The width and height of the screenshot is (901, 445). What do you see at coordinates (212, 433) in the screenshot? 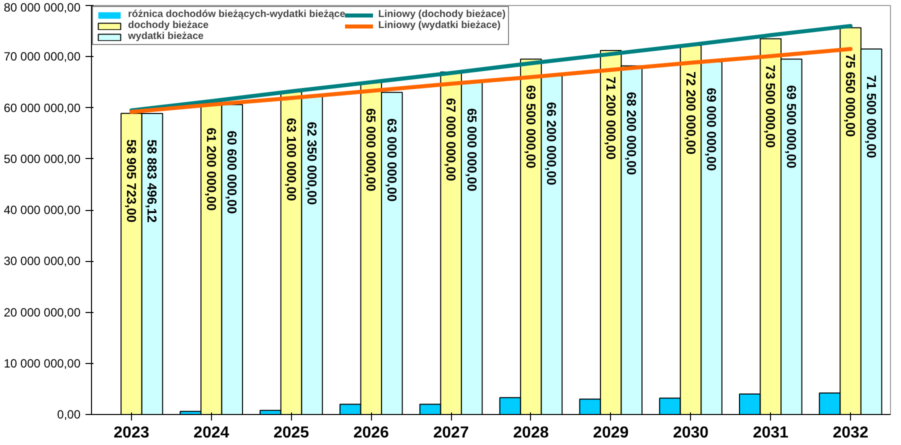
I see `x-tick-label: 2024` at bounding box center [212, 433].